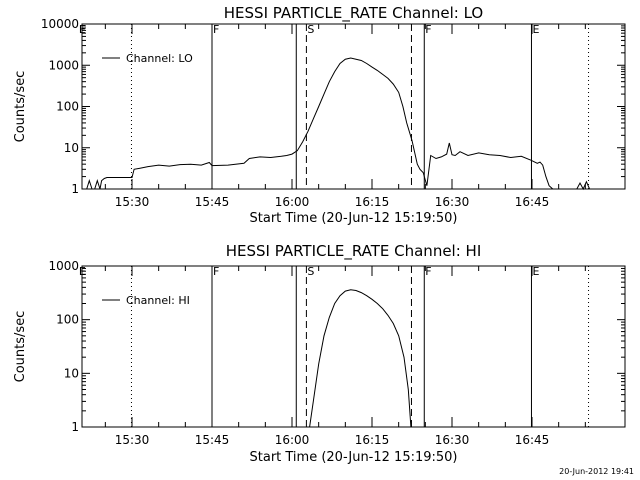 This screenshot has width=640, height=480. What do you see at coordinates (20, 347) in the screenshot?
I see `hi-y-axis-label: Counts/sec` at bounding box center [20, 347].